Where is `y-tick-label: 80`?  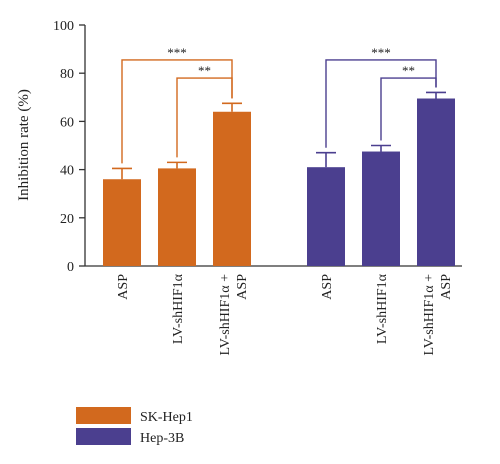 y-tick-label: 80 is located at coordinates (67, 74).